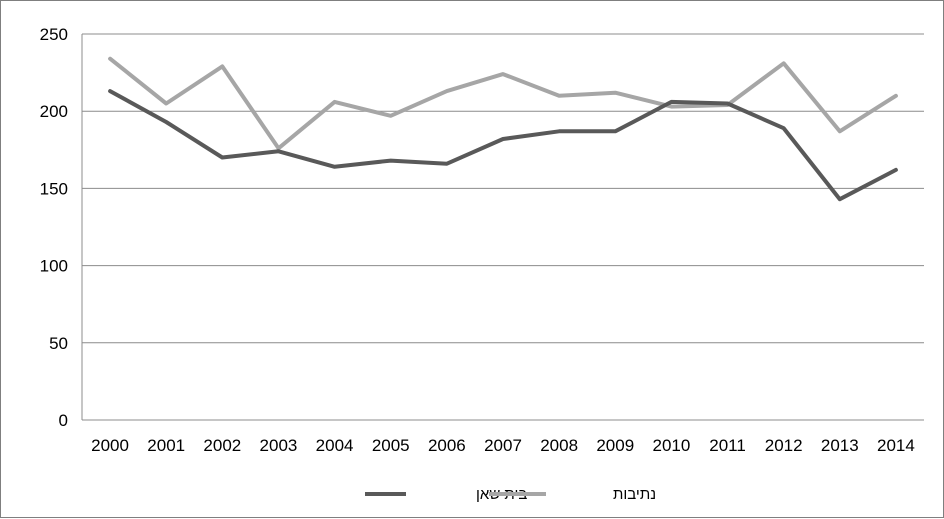  What do you see at coordinates (54, 188) in the screenshot?
I see `y-tick-label-150: 150` at bounding box center [54, 188].